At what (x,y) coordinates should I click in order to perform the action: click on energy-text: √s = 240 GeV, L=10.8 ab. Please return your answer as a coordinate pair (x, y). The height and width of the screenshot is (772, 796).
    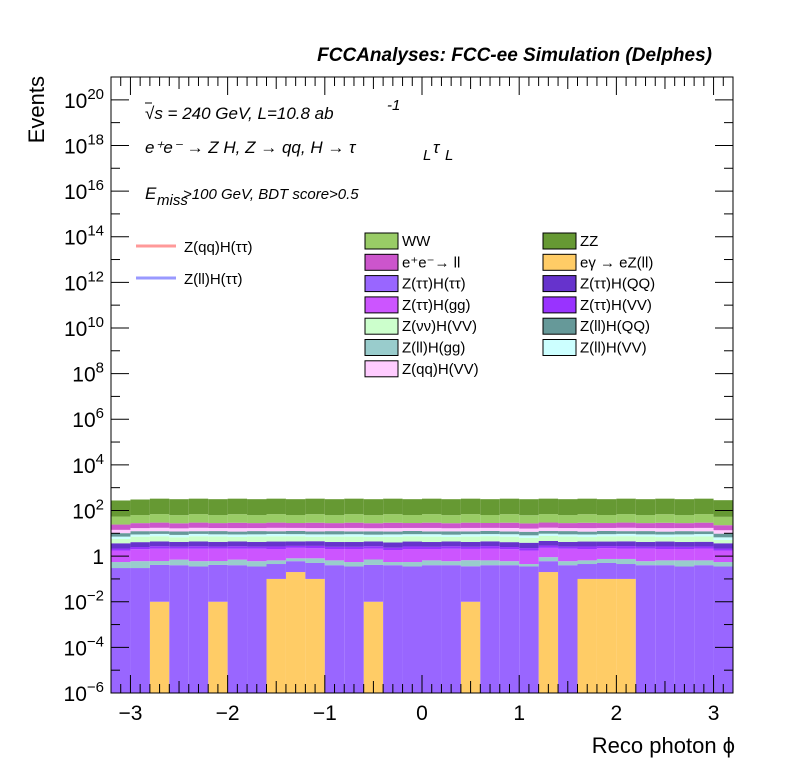
    Looking at the image, I should click on (239, 113).